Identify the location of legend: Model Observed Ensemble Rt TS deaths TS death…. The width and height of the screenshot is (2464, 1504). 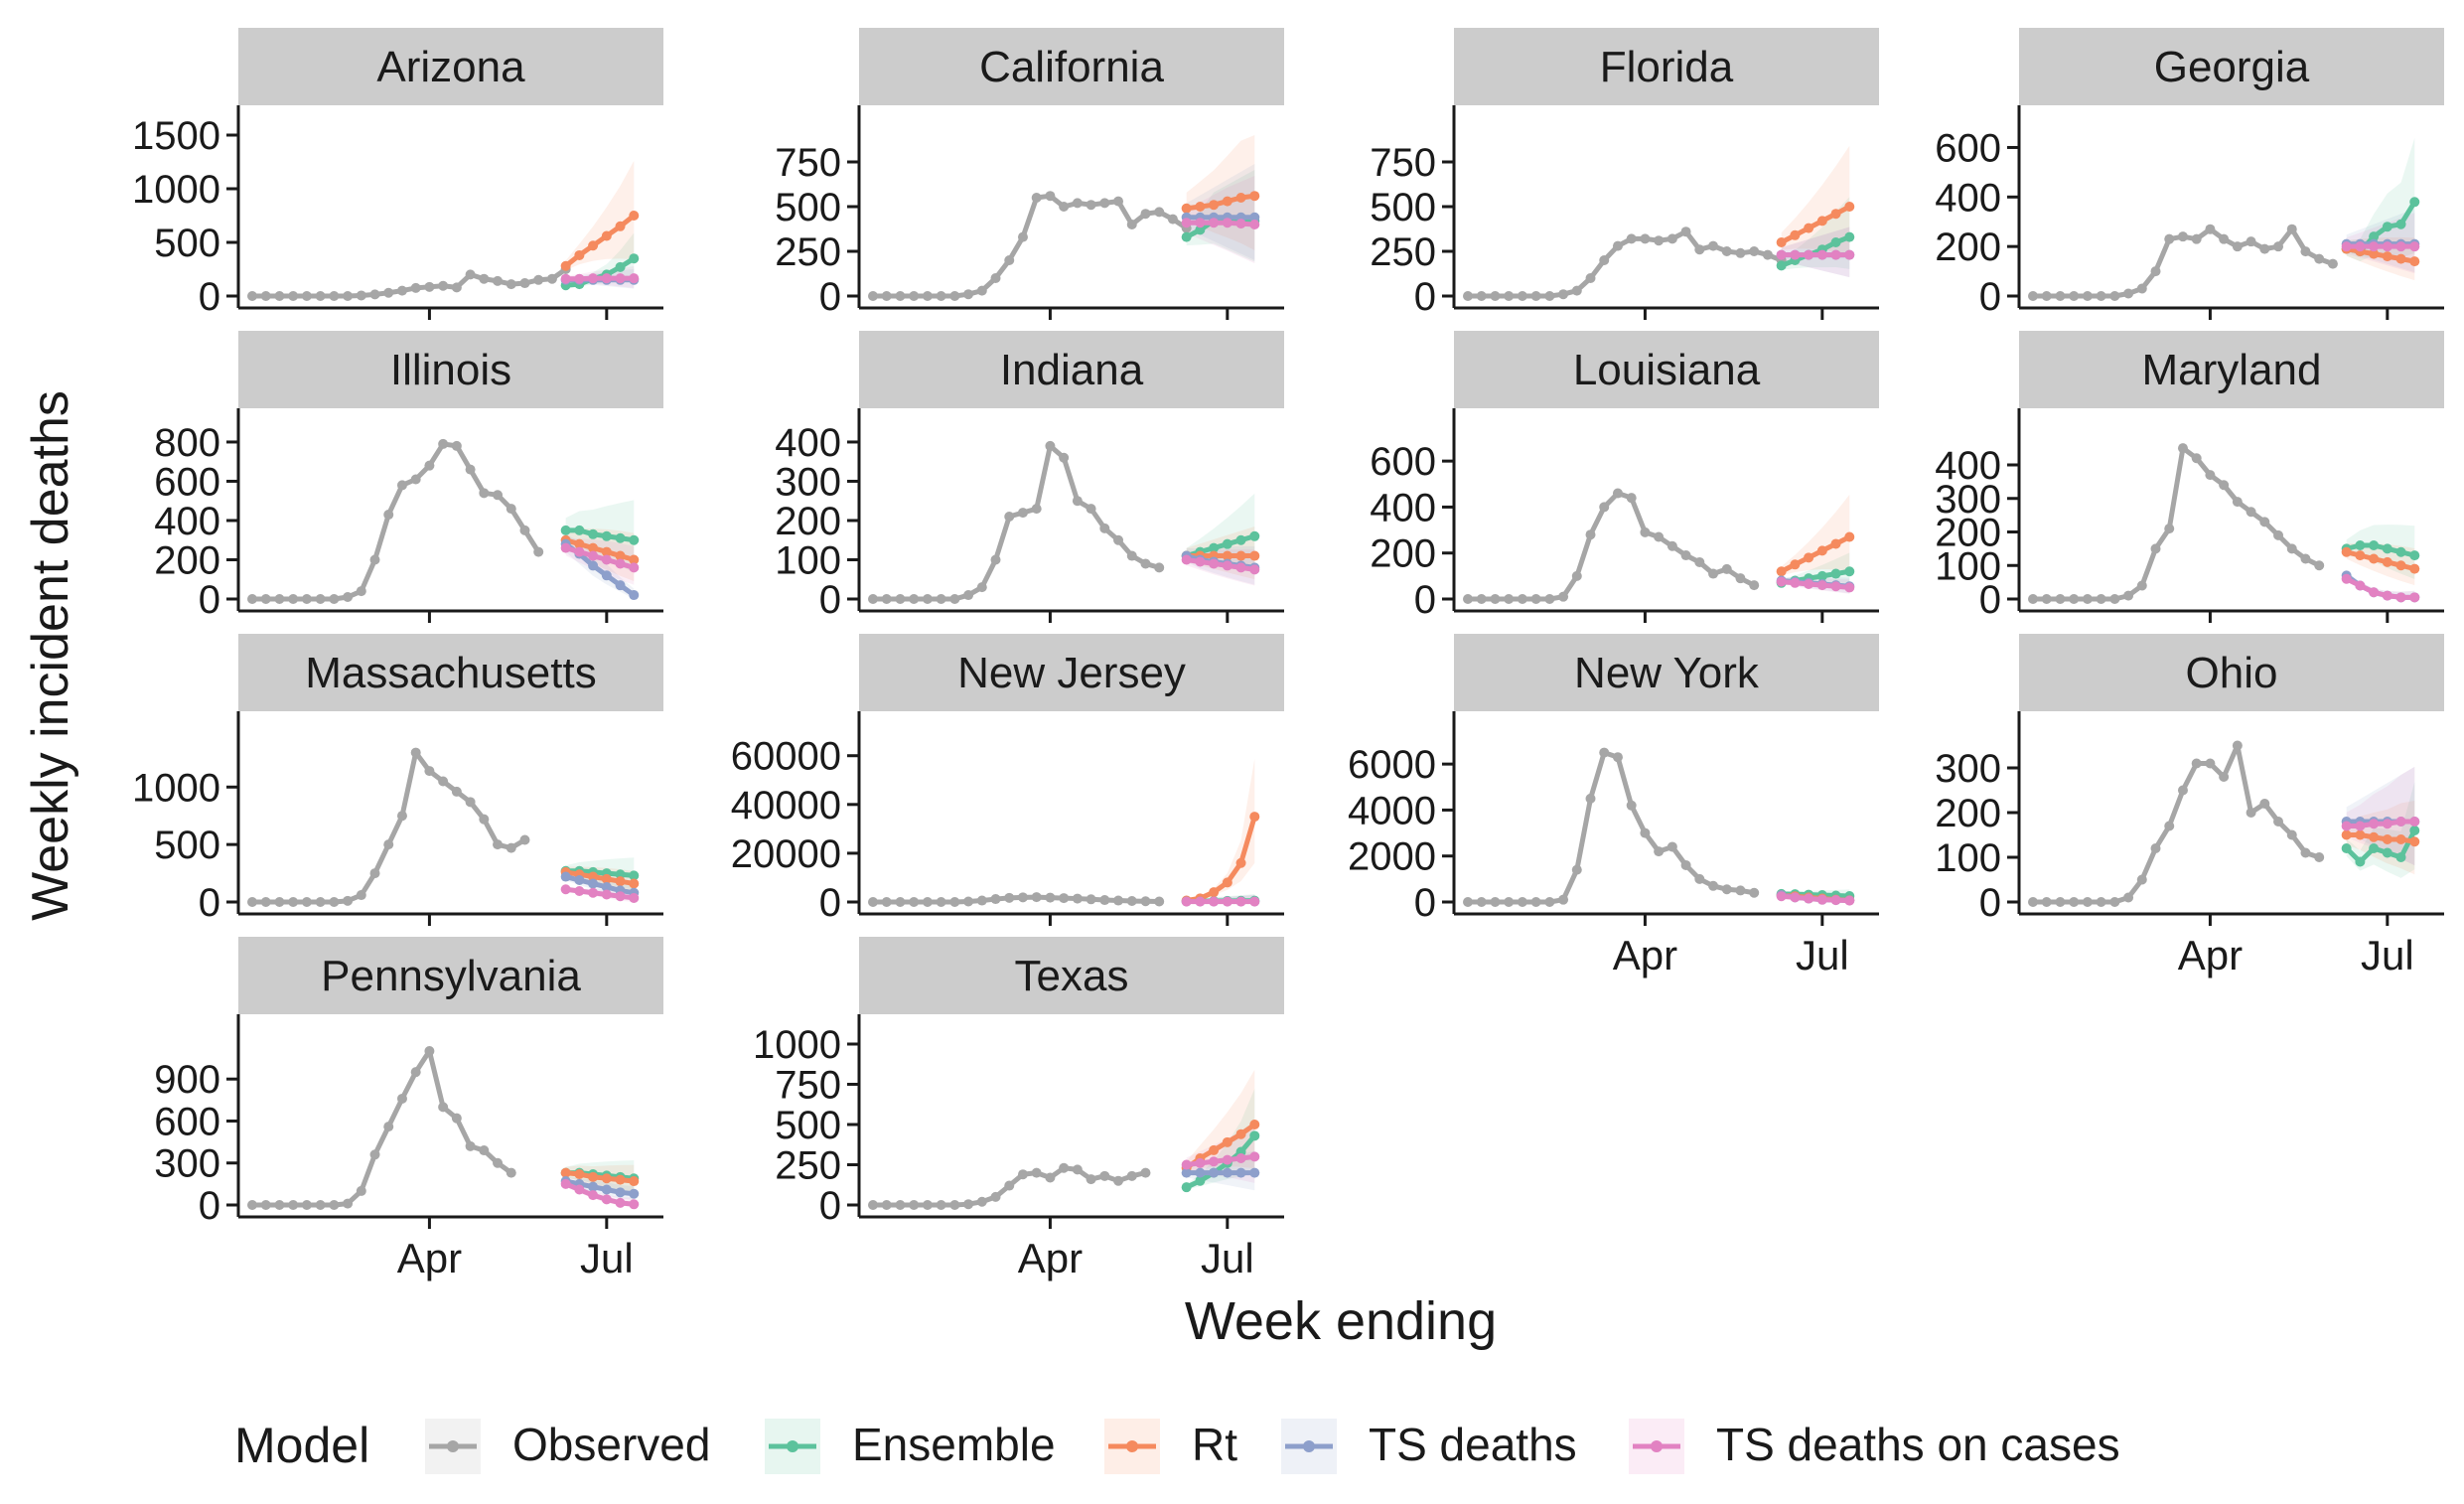
(1177, 1446).